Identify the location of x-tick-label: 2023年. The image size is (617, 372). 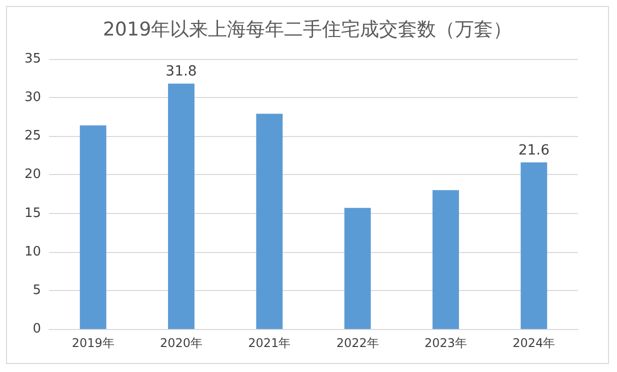
(446, 343).